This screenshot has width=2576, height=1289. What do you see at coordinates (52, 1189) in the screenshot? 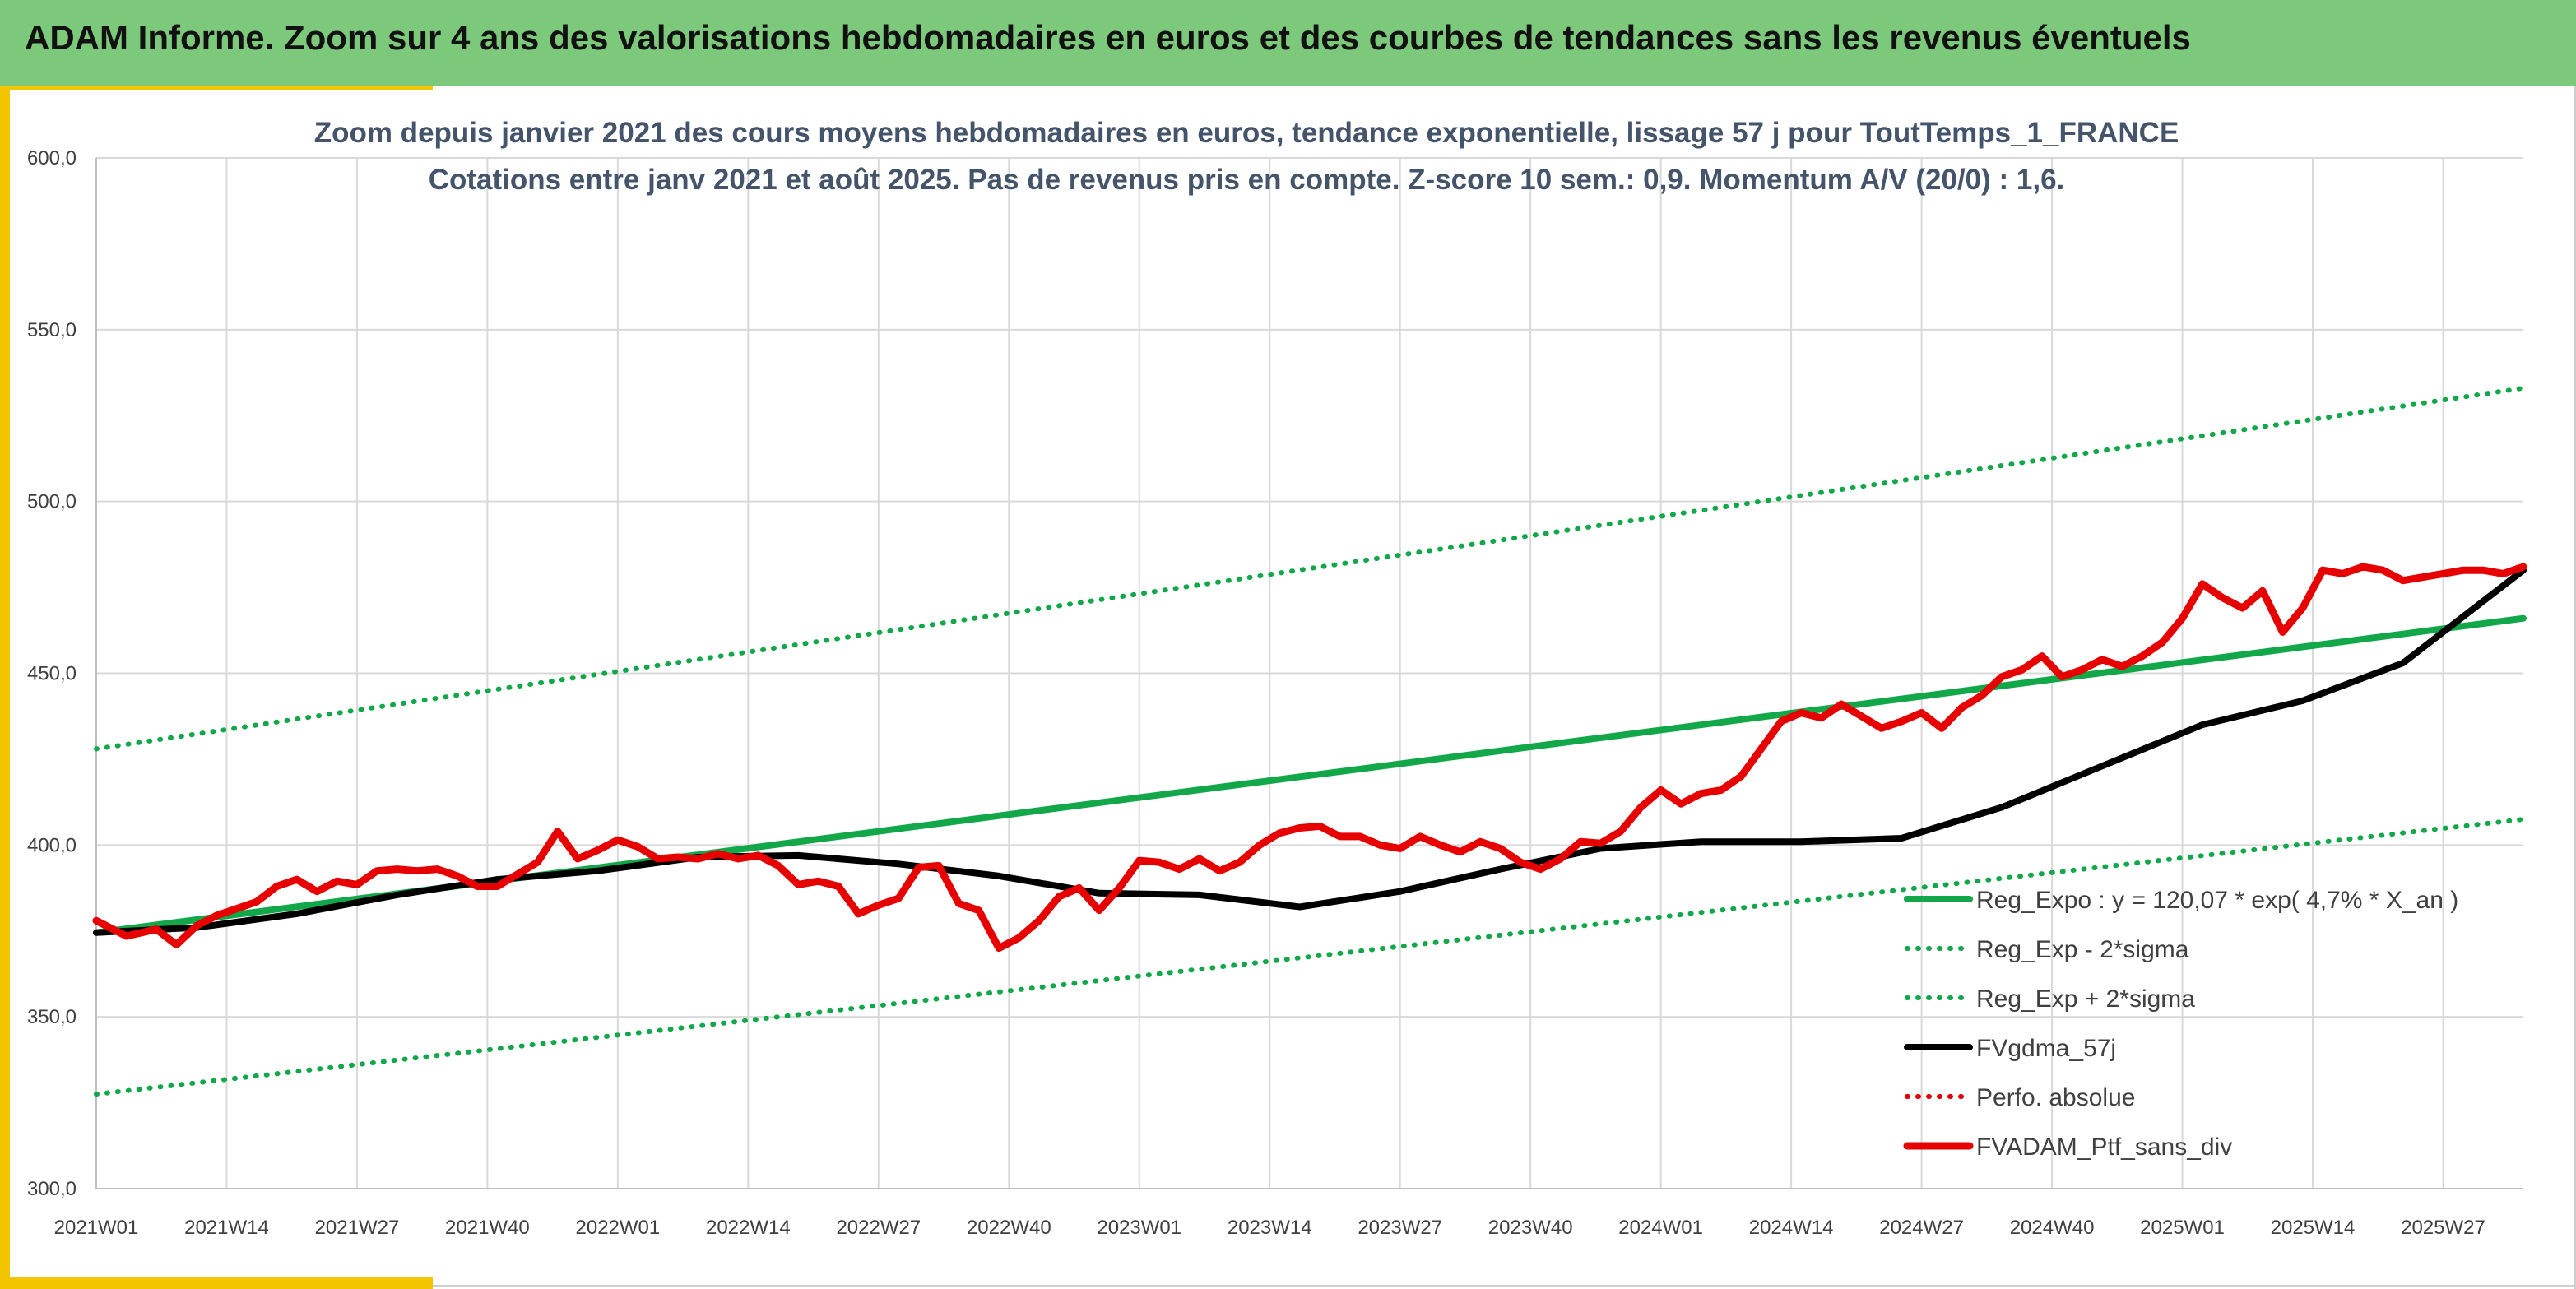
I see `y-tick-label: 300,0` at bounding box center [52, 1189].